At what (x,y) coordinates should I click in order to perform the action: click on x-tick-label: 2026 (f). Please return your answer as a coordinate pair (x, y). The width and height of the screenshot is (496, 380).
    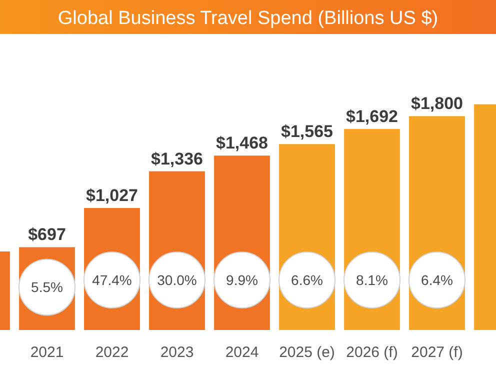
    Looking at the image, I should click on (372, 352).